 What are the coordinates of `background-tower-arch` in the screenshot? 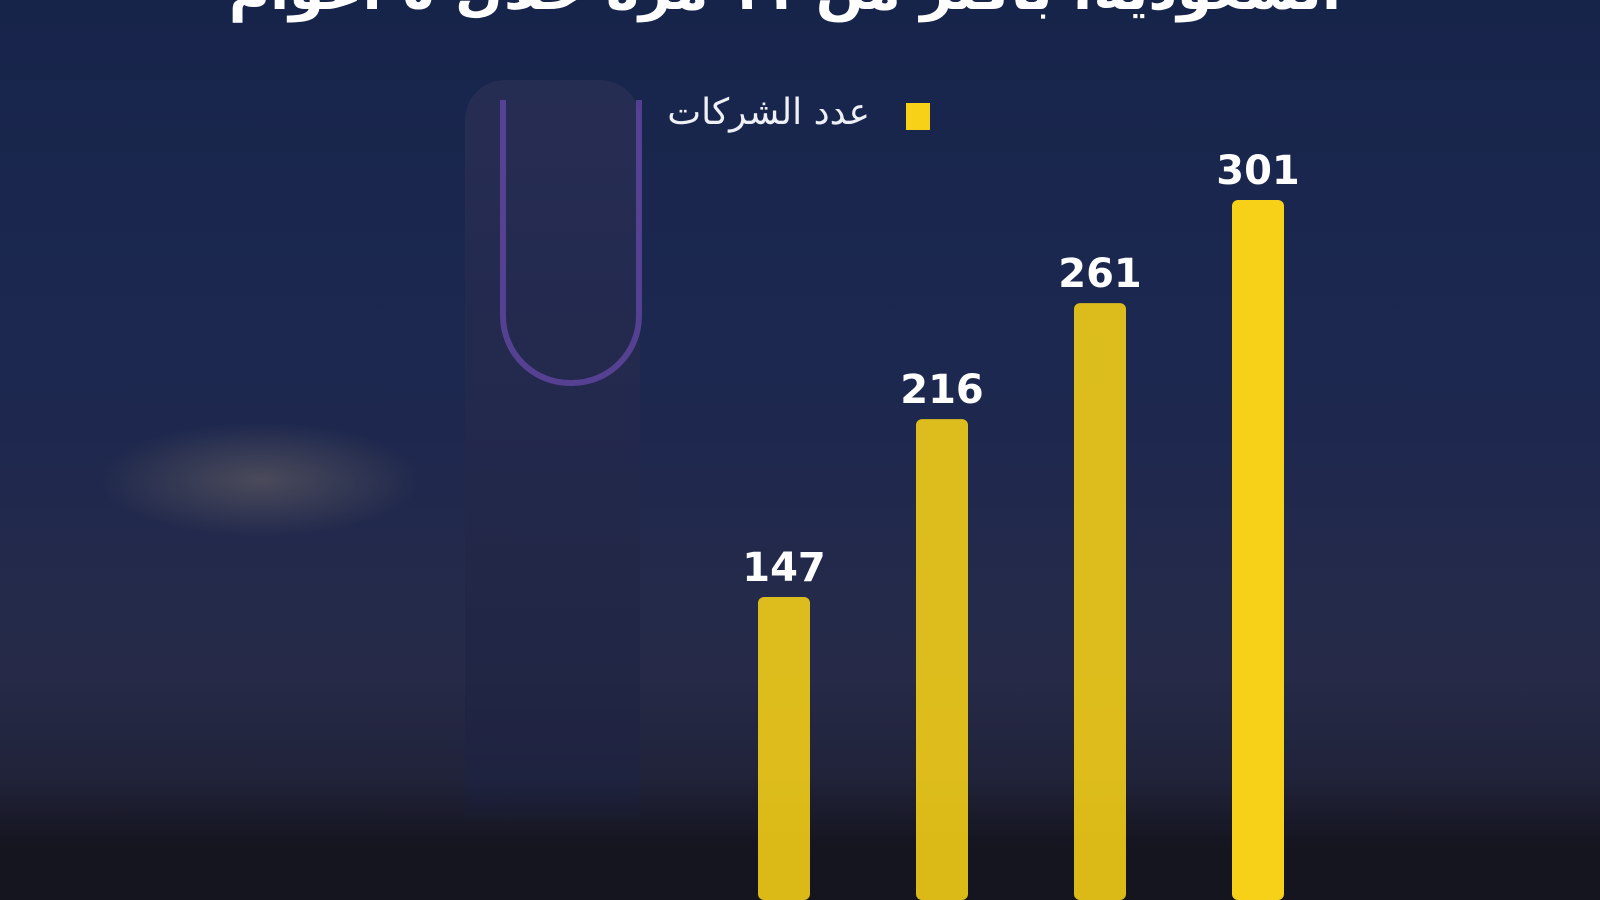 It's located at (571, 243).